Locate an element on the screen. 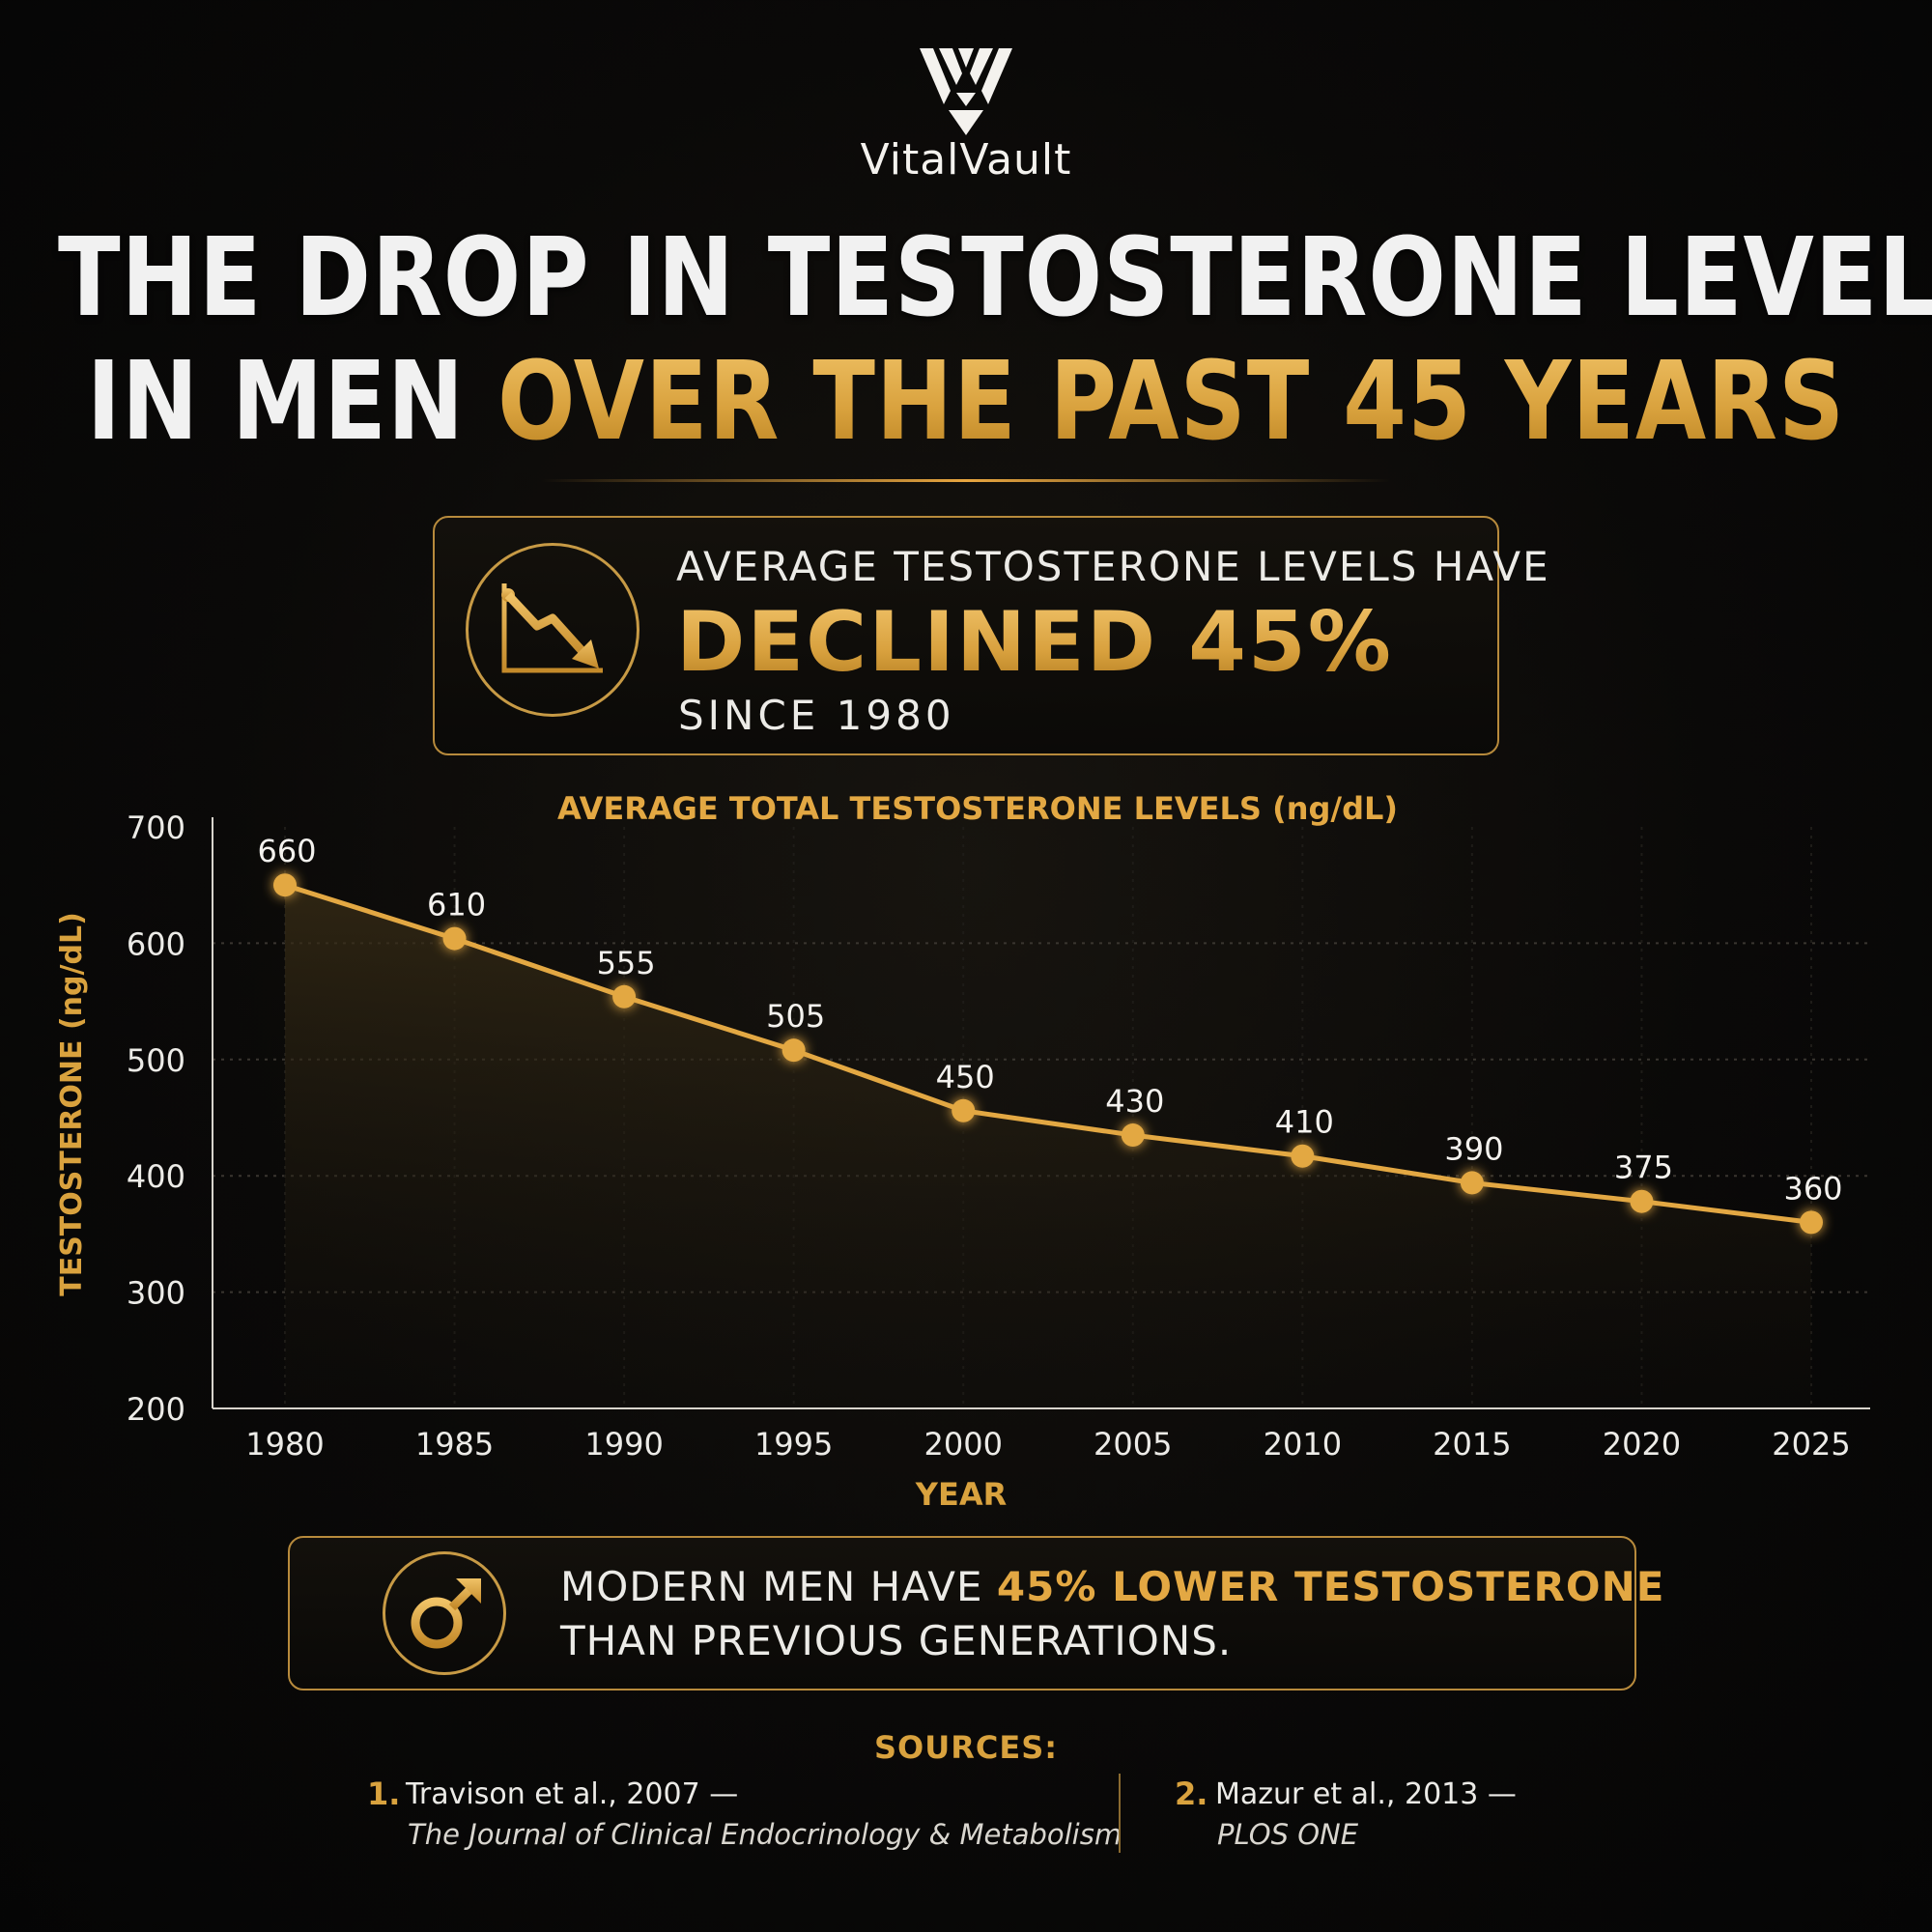 The height and width of the screenshot is (1932, 1932). headline-line-1: THE DROP IN TESTOSTERONE LEVELS is located at coordinates (995, 278).